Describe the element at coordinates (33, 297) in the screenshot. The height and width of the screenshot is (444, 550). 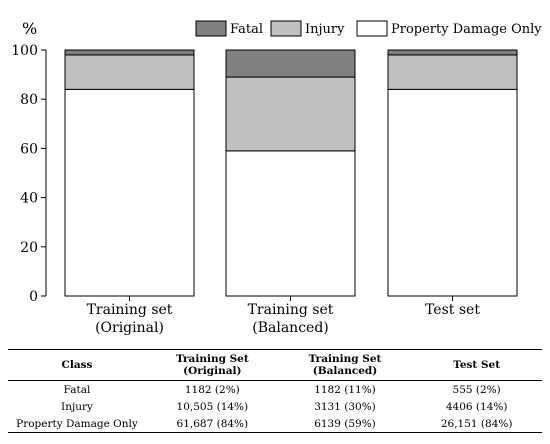
I see `y-tick-label: 0` at that location.